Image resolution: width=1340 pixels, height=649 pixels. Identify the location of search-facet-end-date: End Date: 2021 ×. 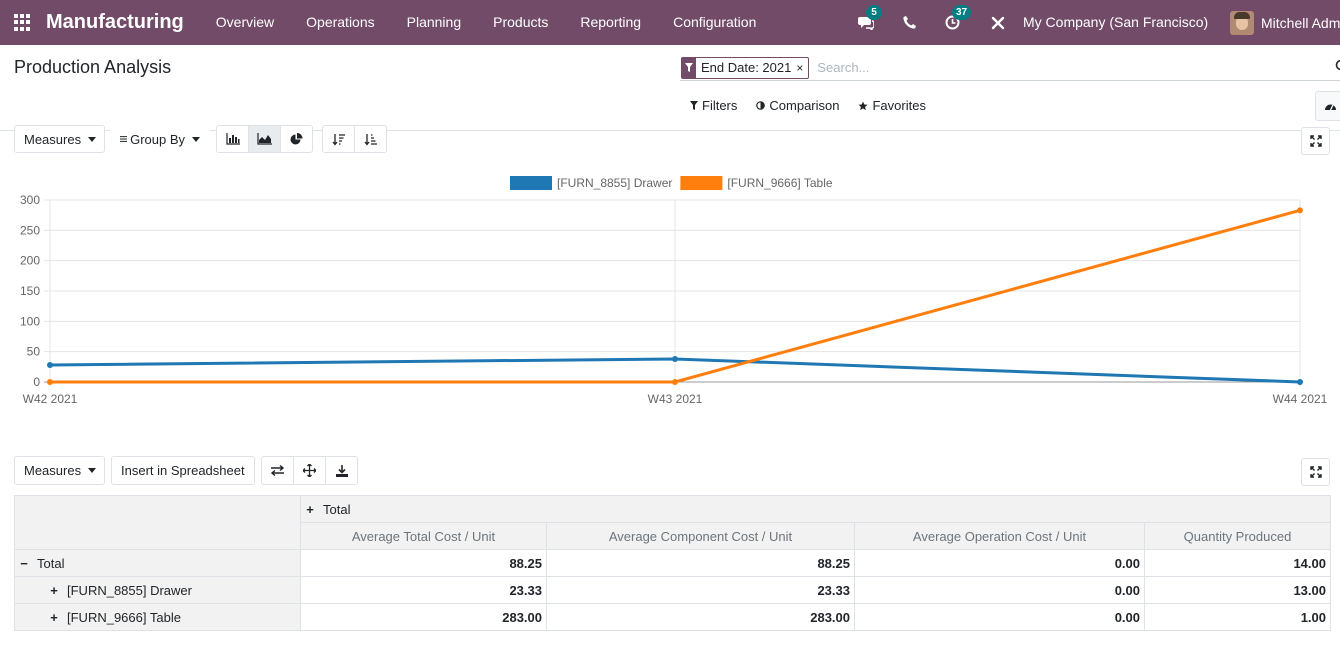
(745, 67).